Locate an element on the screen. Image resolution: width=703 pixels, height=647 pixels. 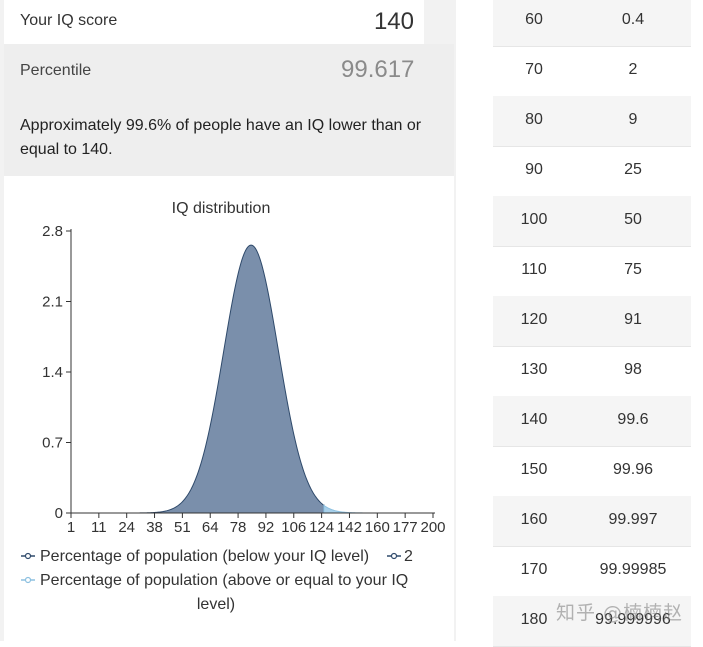
y-tick-label: 1.4 is located at coordinates (52, 372).